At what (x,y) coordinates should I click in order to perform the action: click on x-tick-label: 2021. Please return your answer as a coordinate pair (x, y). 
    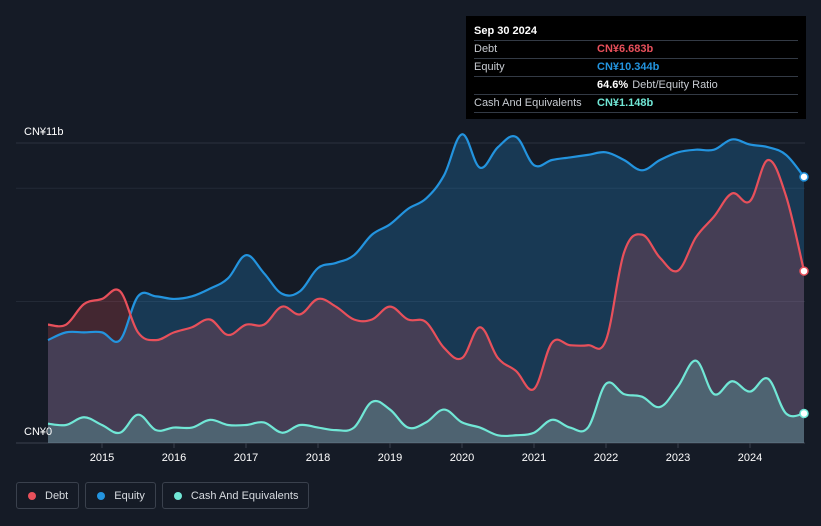
    Looking at the image, I should click on (534, 458).